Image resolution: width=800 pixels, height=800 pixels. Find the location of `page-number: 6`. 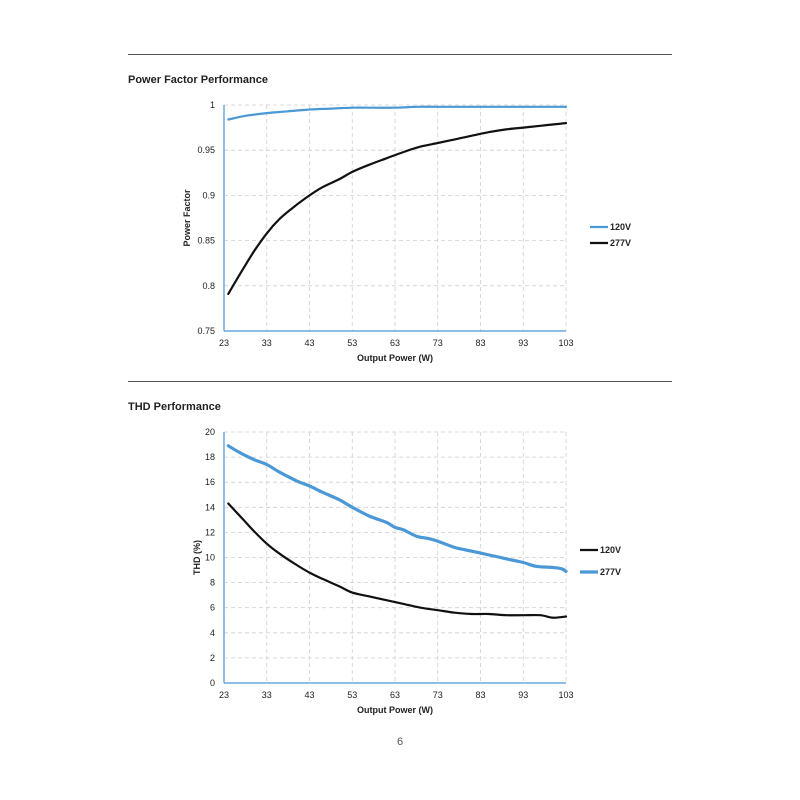

page-number: 6 is located at coordinates (400, 742).